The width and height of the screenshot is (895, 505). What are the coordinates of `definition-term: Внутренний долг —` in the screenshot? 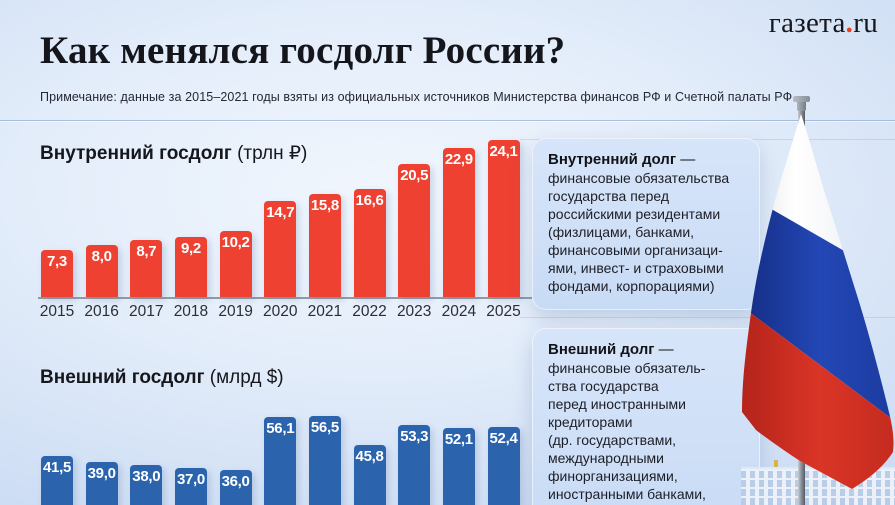 It's located at (646, 159).